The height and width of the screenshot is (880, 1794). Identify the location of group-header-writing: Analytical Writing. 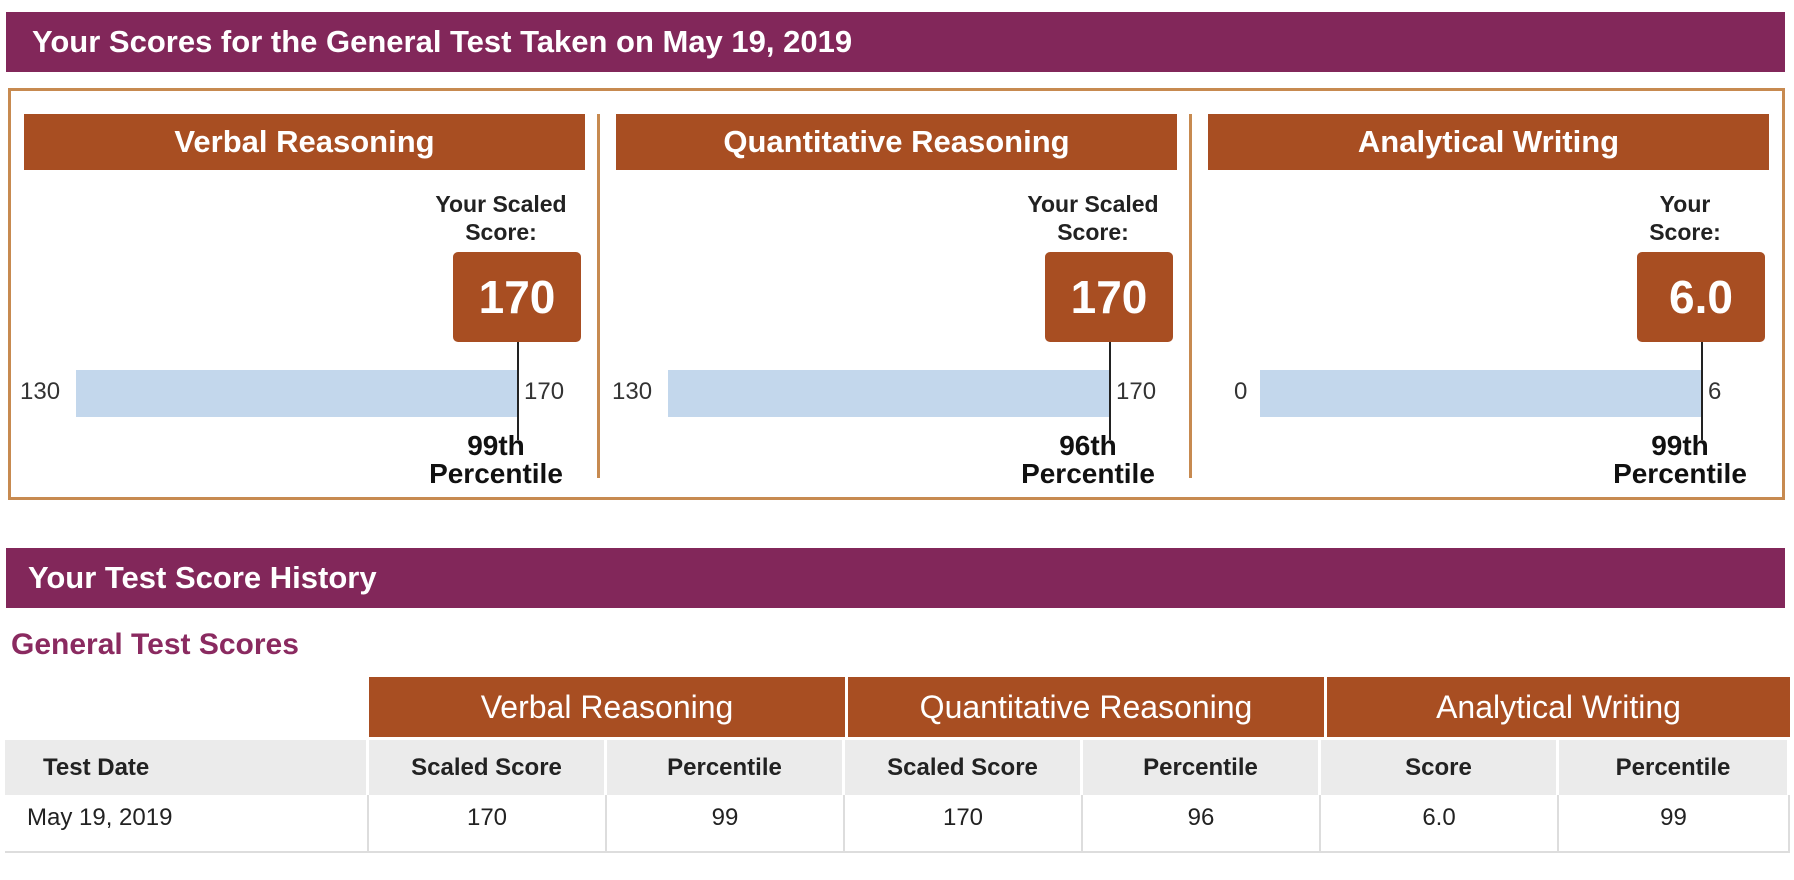
(1558, 707).